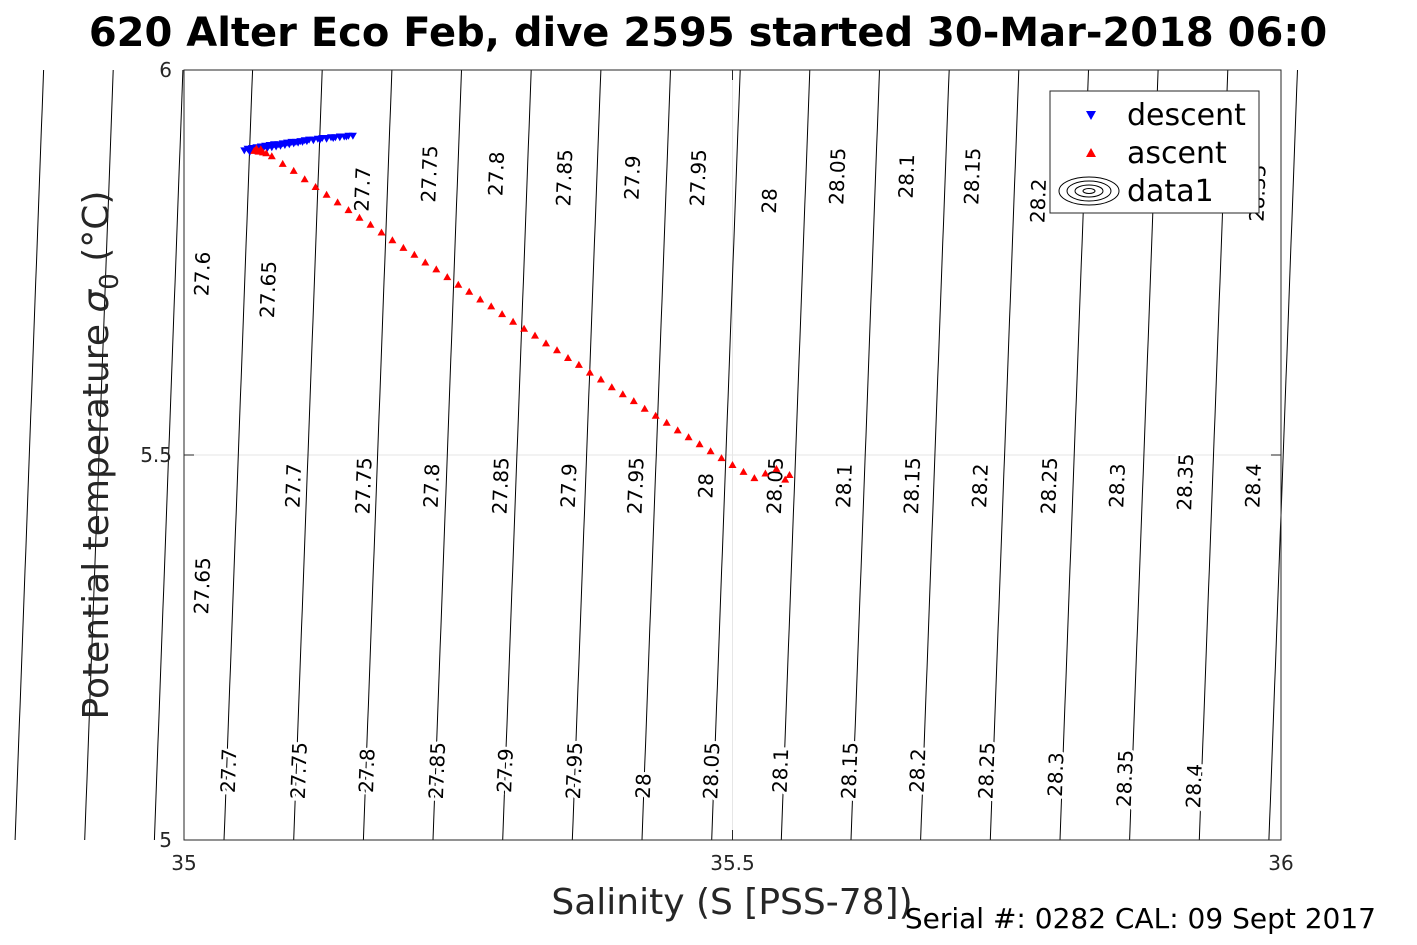 This screenshot has width=1417, height=945. Describe the element at coordinates (156, 455) in the screenshot. I see `y-tick-label: 5.5` at that location.